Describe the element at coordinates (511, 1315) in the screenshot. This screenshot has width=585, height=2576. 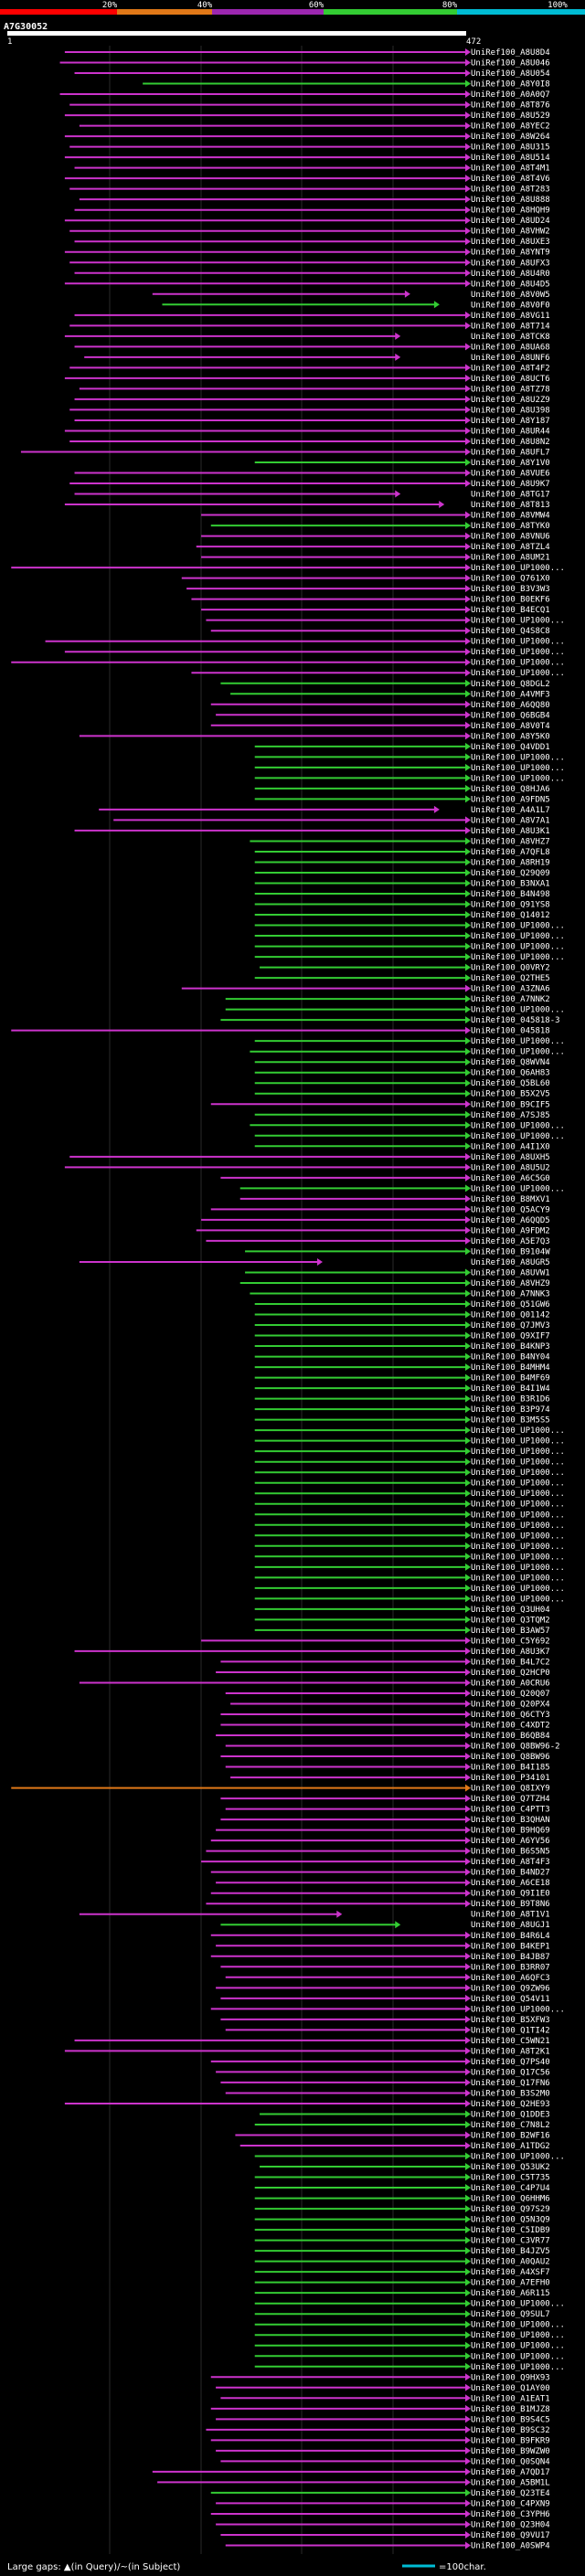
I see `hit-label: UniRef100_Q01142` at that location.